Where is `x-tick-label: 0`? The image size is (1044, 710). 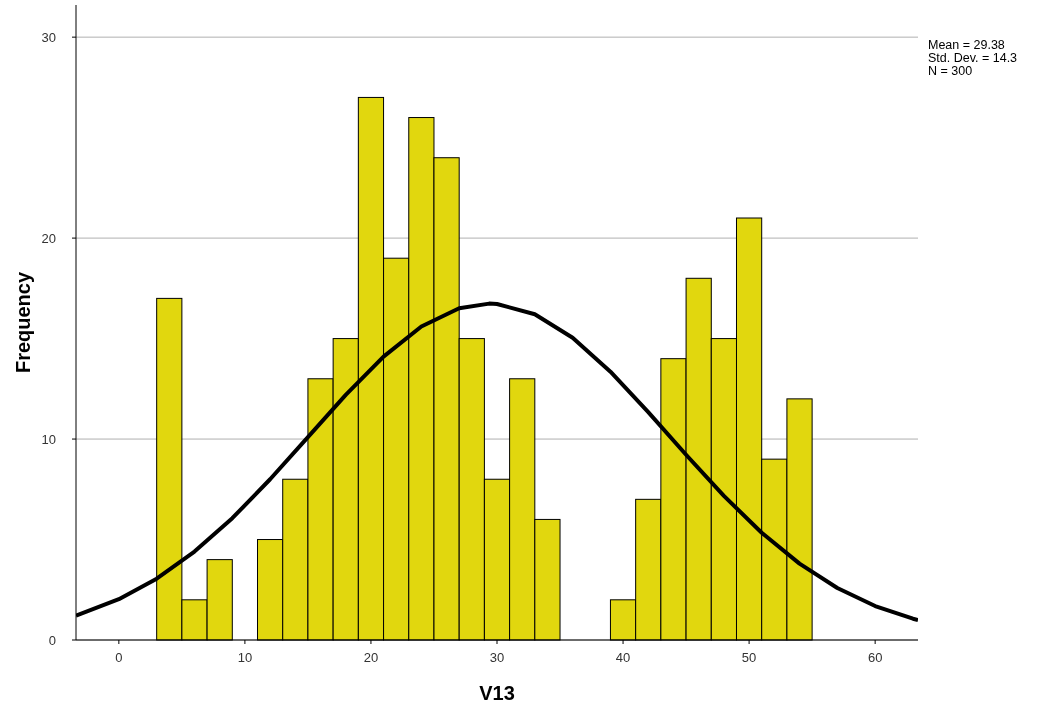 x-tick-label: 0 is located at coordinates (119, 657).